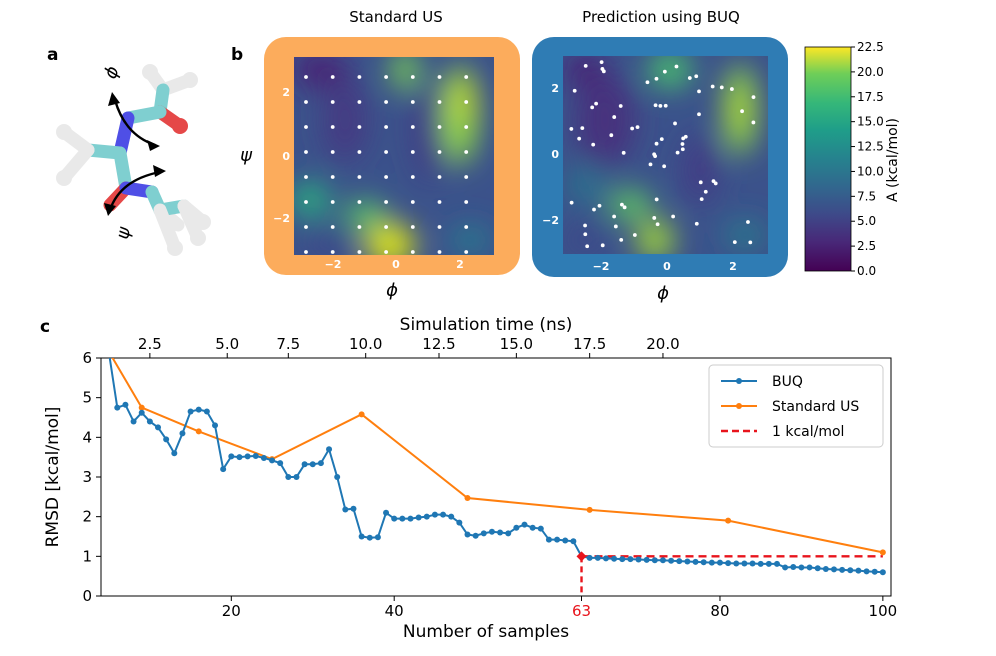 Image resolution: width=996 pixels, height=656 pixels. What do you see at coordinates (815, 407) in the screenshot?
I see `legend-standard-label: Standard US` at bounding box center [815, 407].